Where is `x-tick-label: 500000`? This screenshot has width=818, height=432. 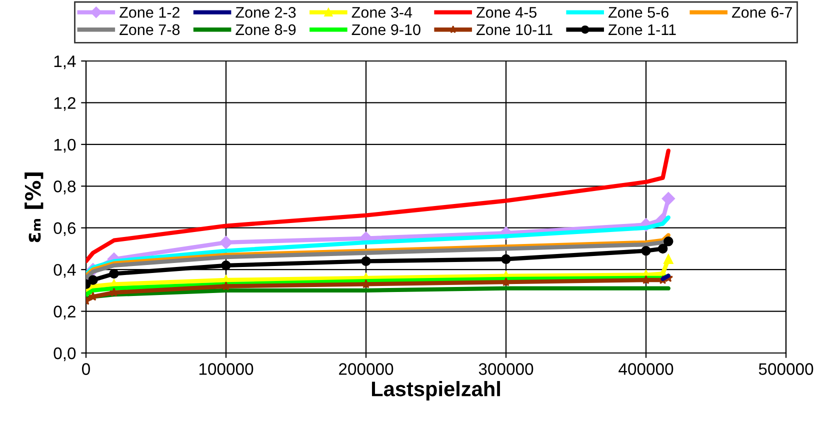
x-tick-label: 500000 is located at coordinates (786, 369).